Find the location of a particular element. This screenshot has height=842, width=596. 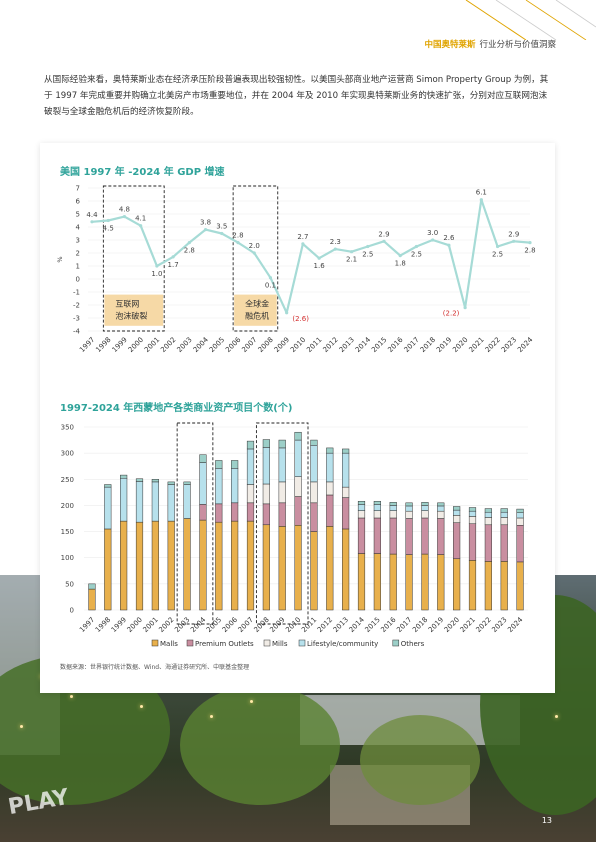

gdp-y-tick-label: -2 is located at coordinates (76, 306).